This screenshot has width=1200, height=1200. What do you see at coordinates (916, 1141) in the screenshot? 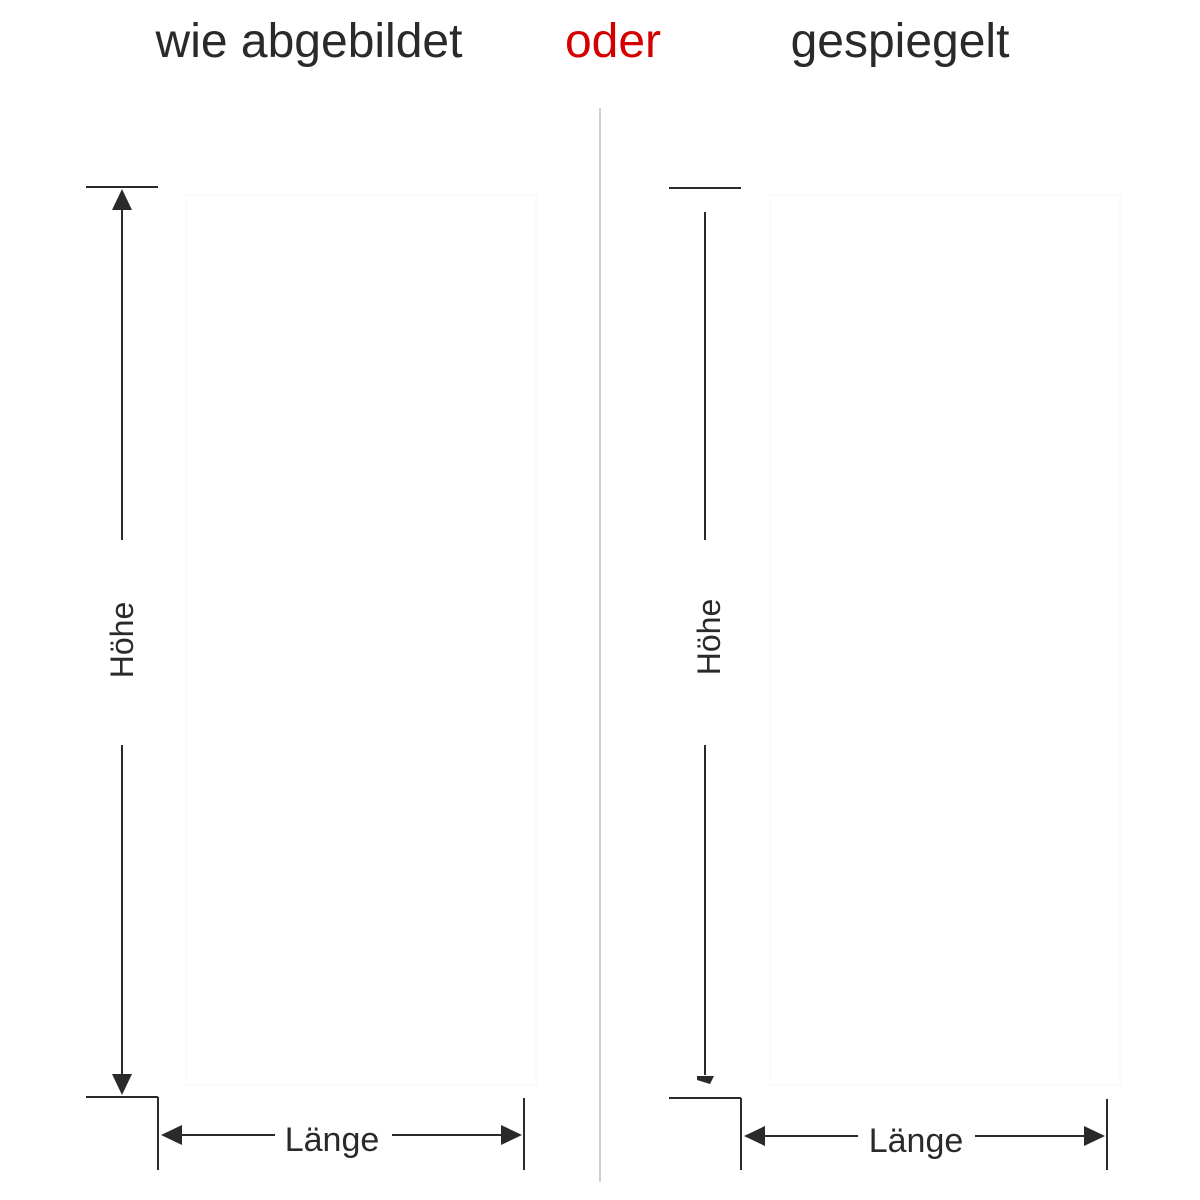
I see `length-label-right: Länge` at bounding box center [916, 1141].